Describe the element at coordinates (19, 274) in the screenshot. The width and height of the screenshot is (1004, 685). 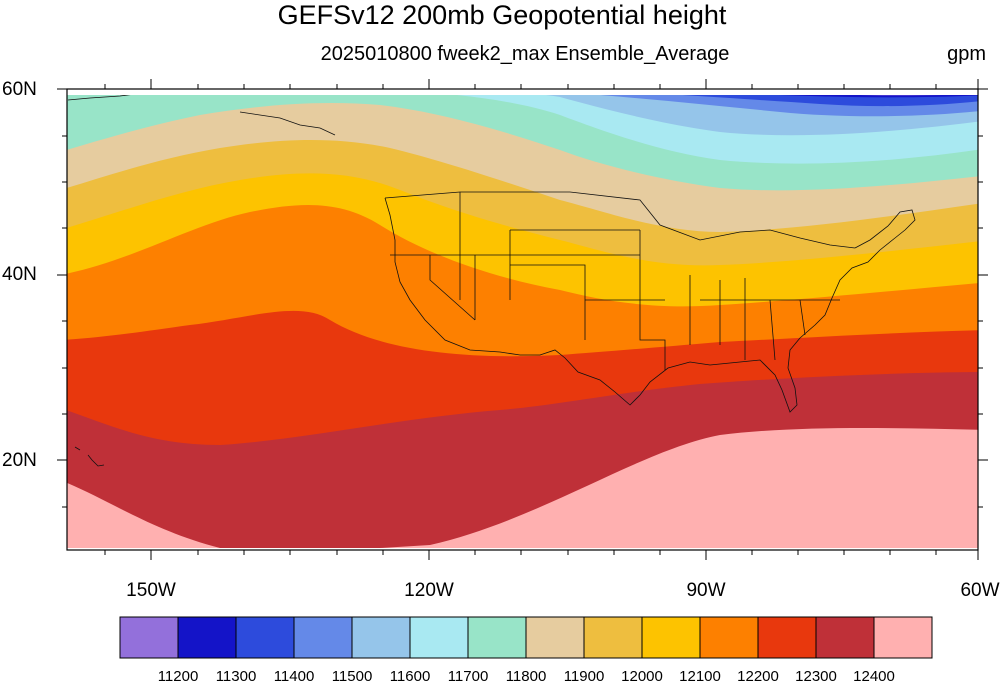
I see `lat-label-40n: 40N` at that location.